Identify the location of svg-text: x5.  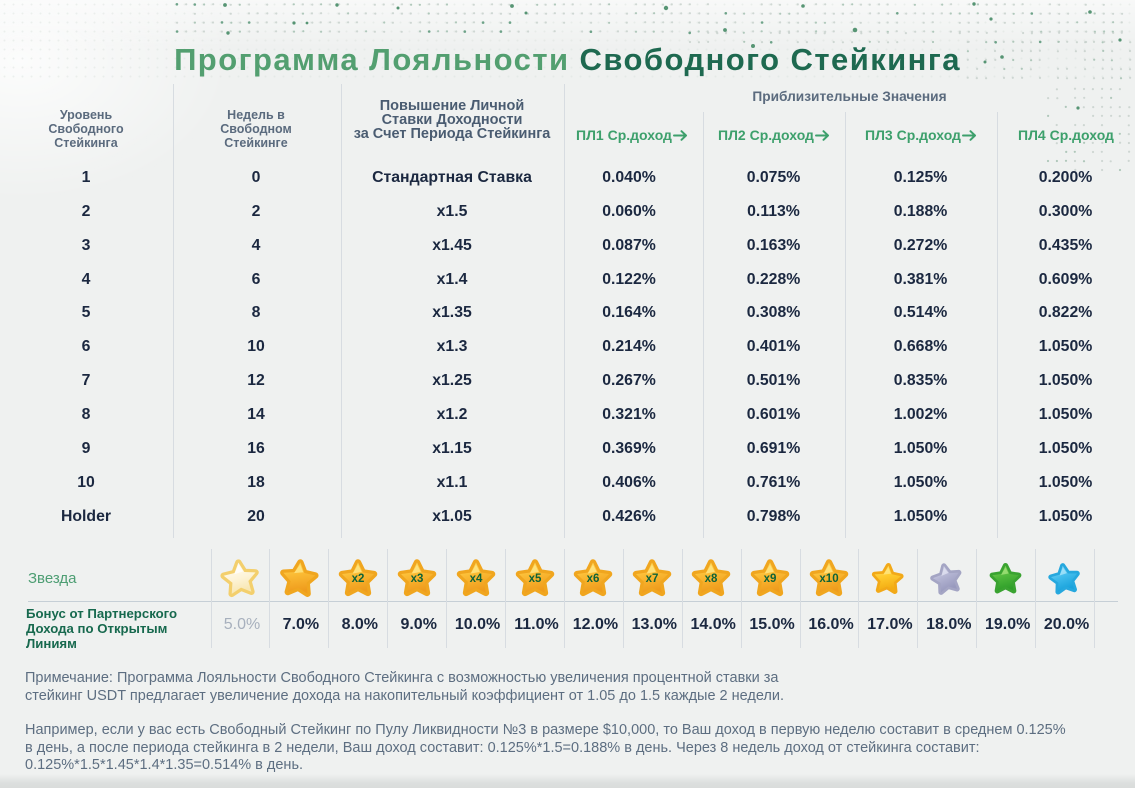
(534, 579).